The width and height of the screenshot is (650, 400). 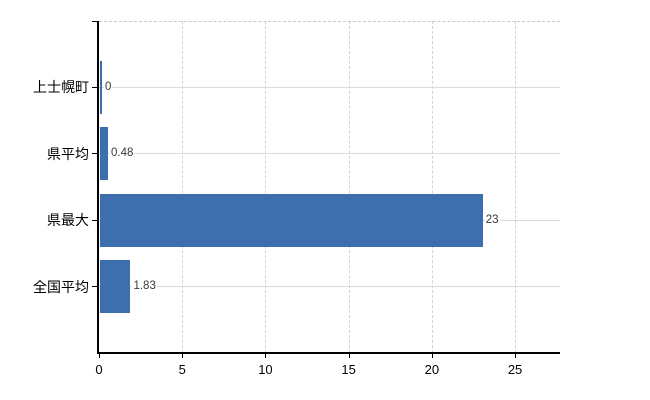 What do you see at coordinates (182, 369) in the screenshot?
I see `x-tick-label: 5` at bounding box center [182, 369].